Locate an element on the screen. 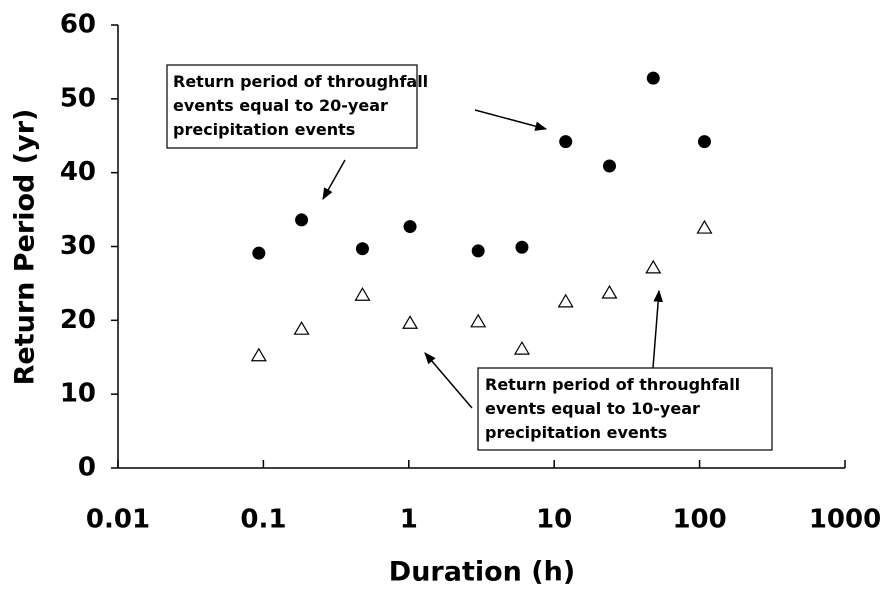  y-tick-label: 0 is located at coordinates (87, 468).